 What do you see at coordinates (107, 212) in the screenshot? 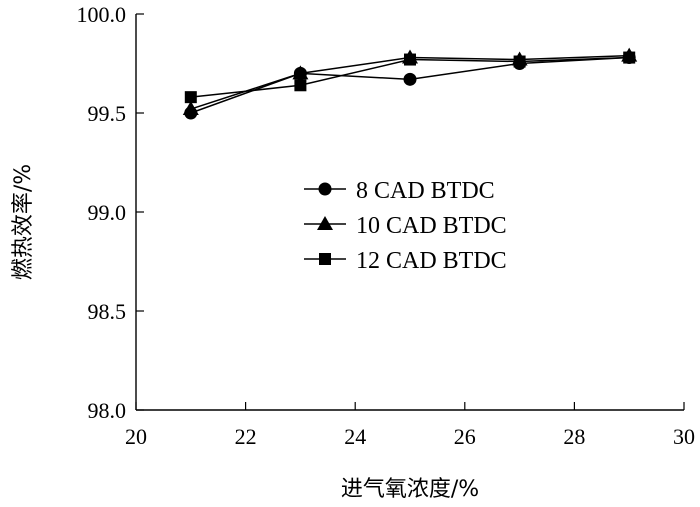
I see `y-tick-label: 99.0` at bounding box center [107, 212].